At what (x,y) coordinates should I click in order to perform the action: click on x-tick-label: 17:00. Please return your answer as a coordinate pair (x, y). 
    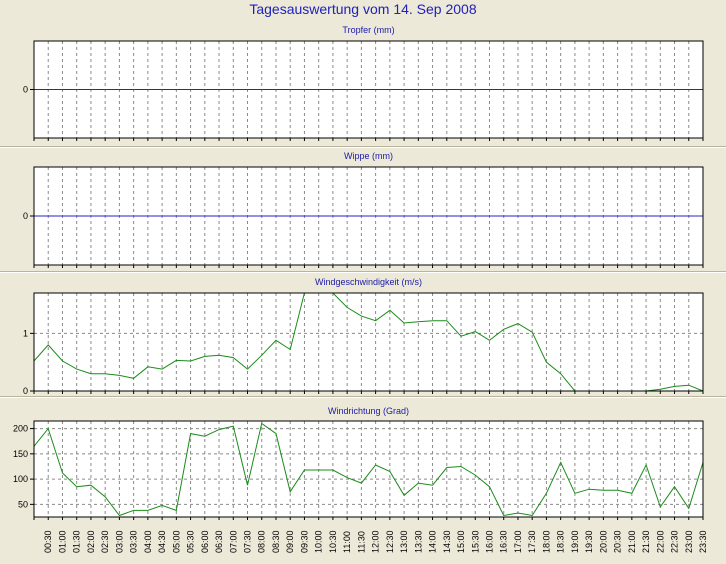
    Looking at the image, I should click on (518, 541).